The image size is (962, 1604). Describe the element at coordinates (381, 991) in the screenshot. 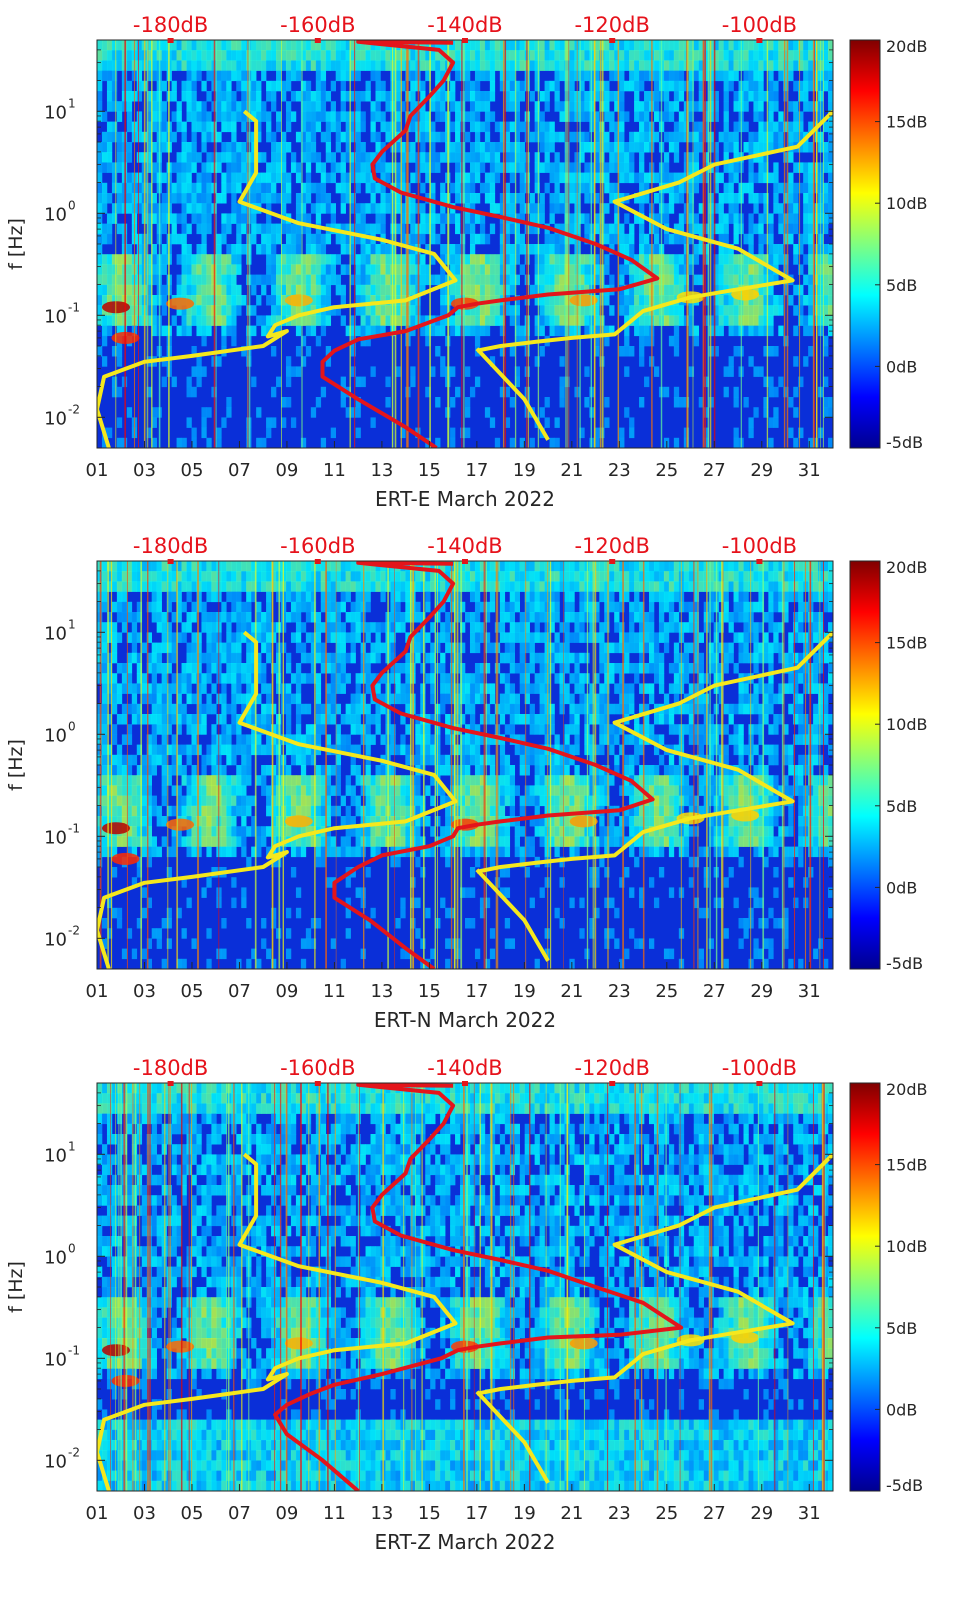

I see `x-tick-label: 13` at that location.